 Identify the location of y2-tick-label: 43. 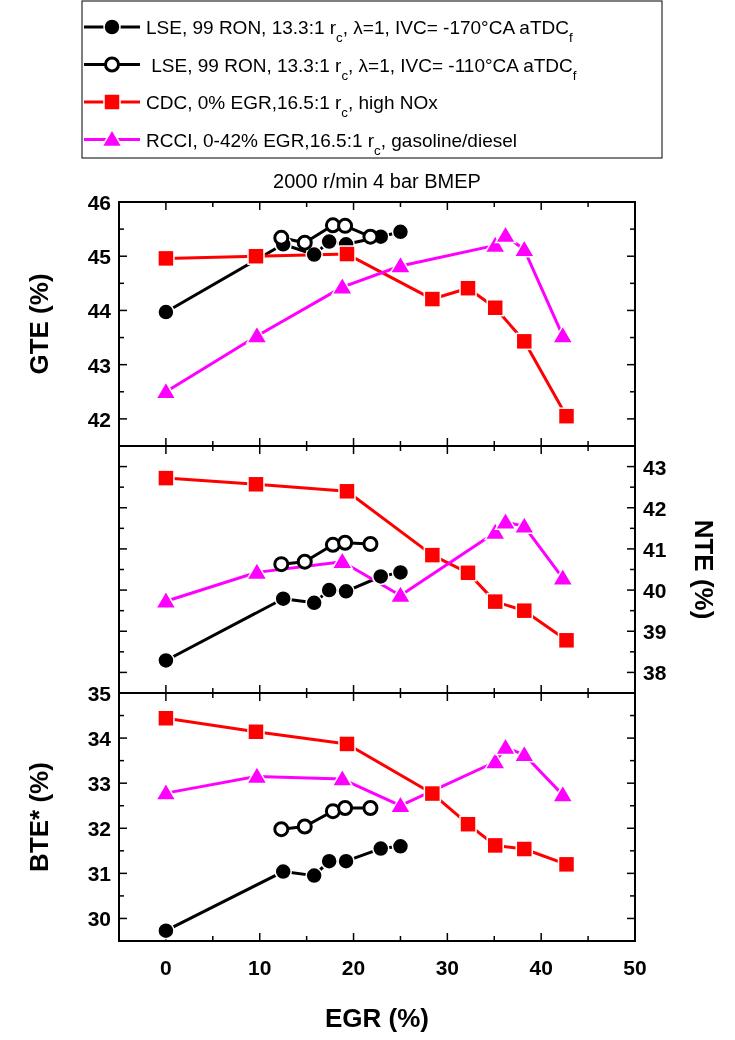
(655, 467).